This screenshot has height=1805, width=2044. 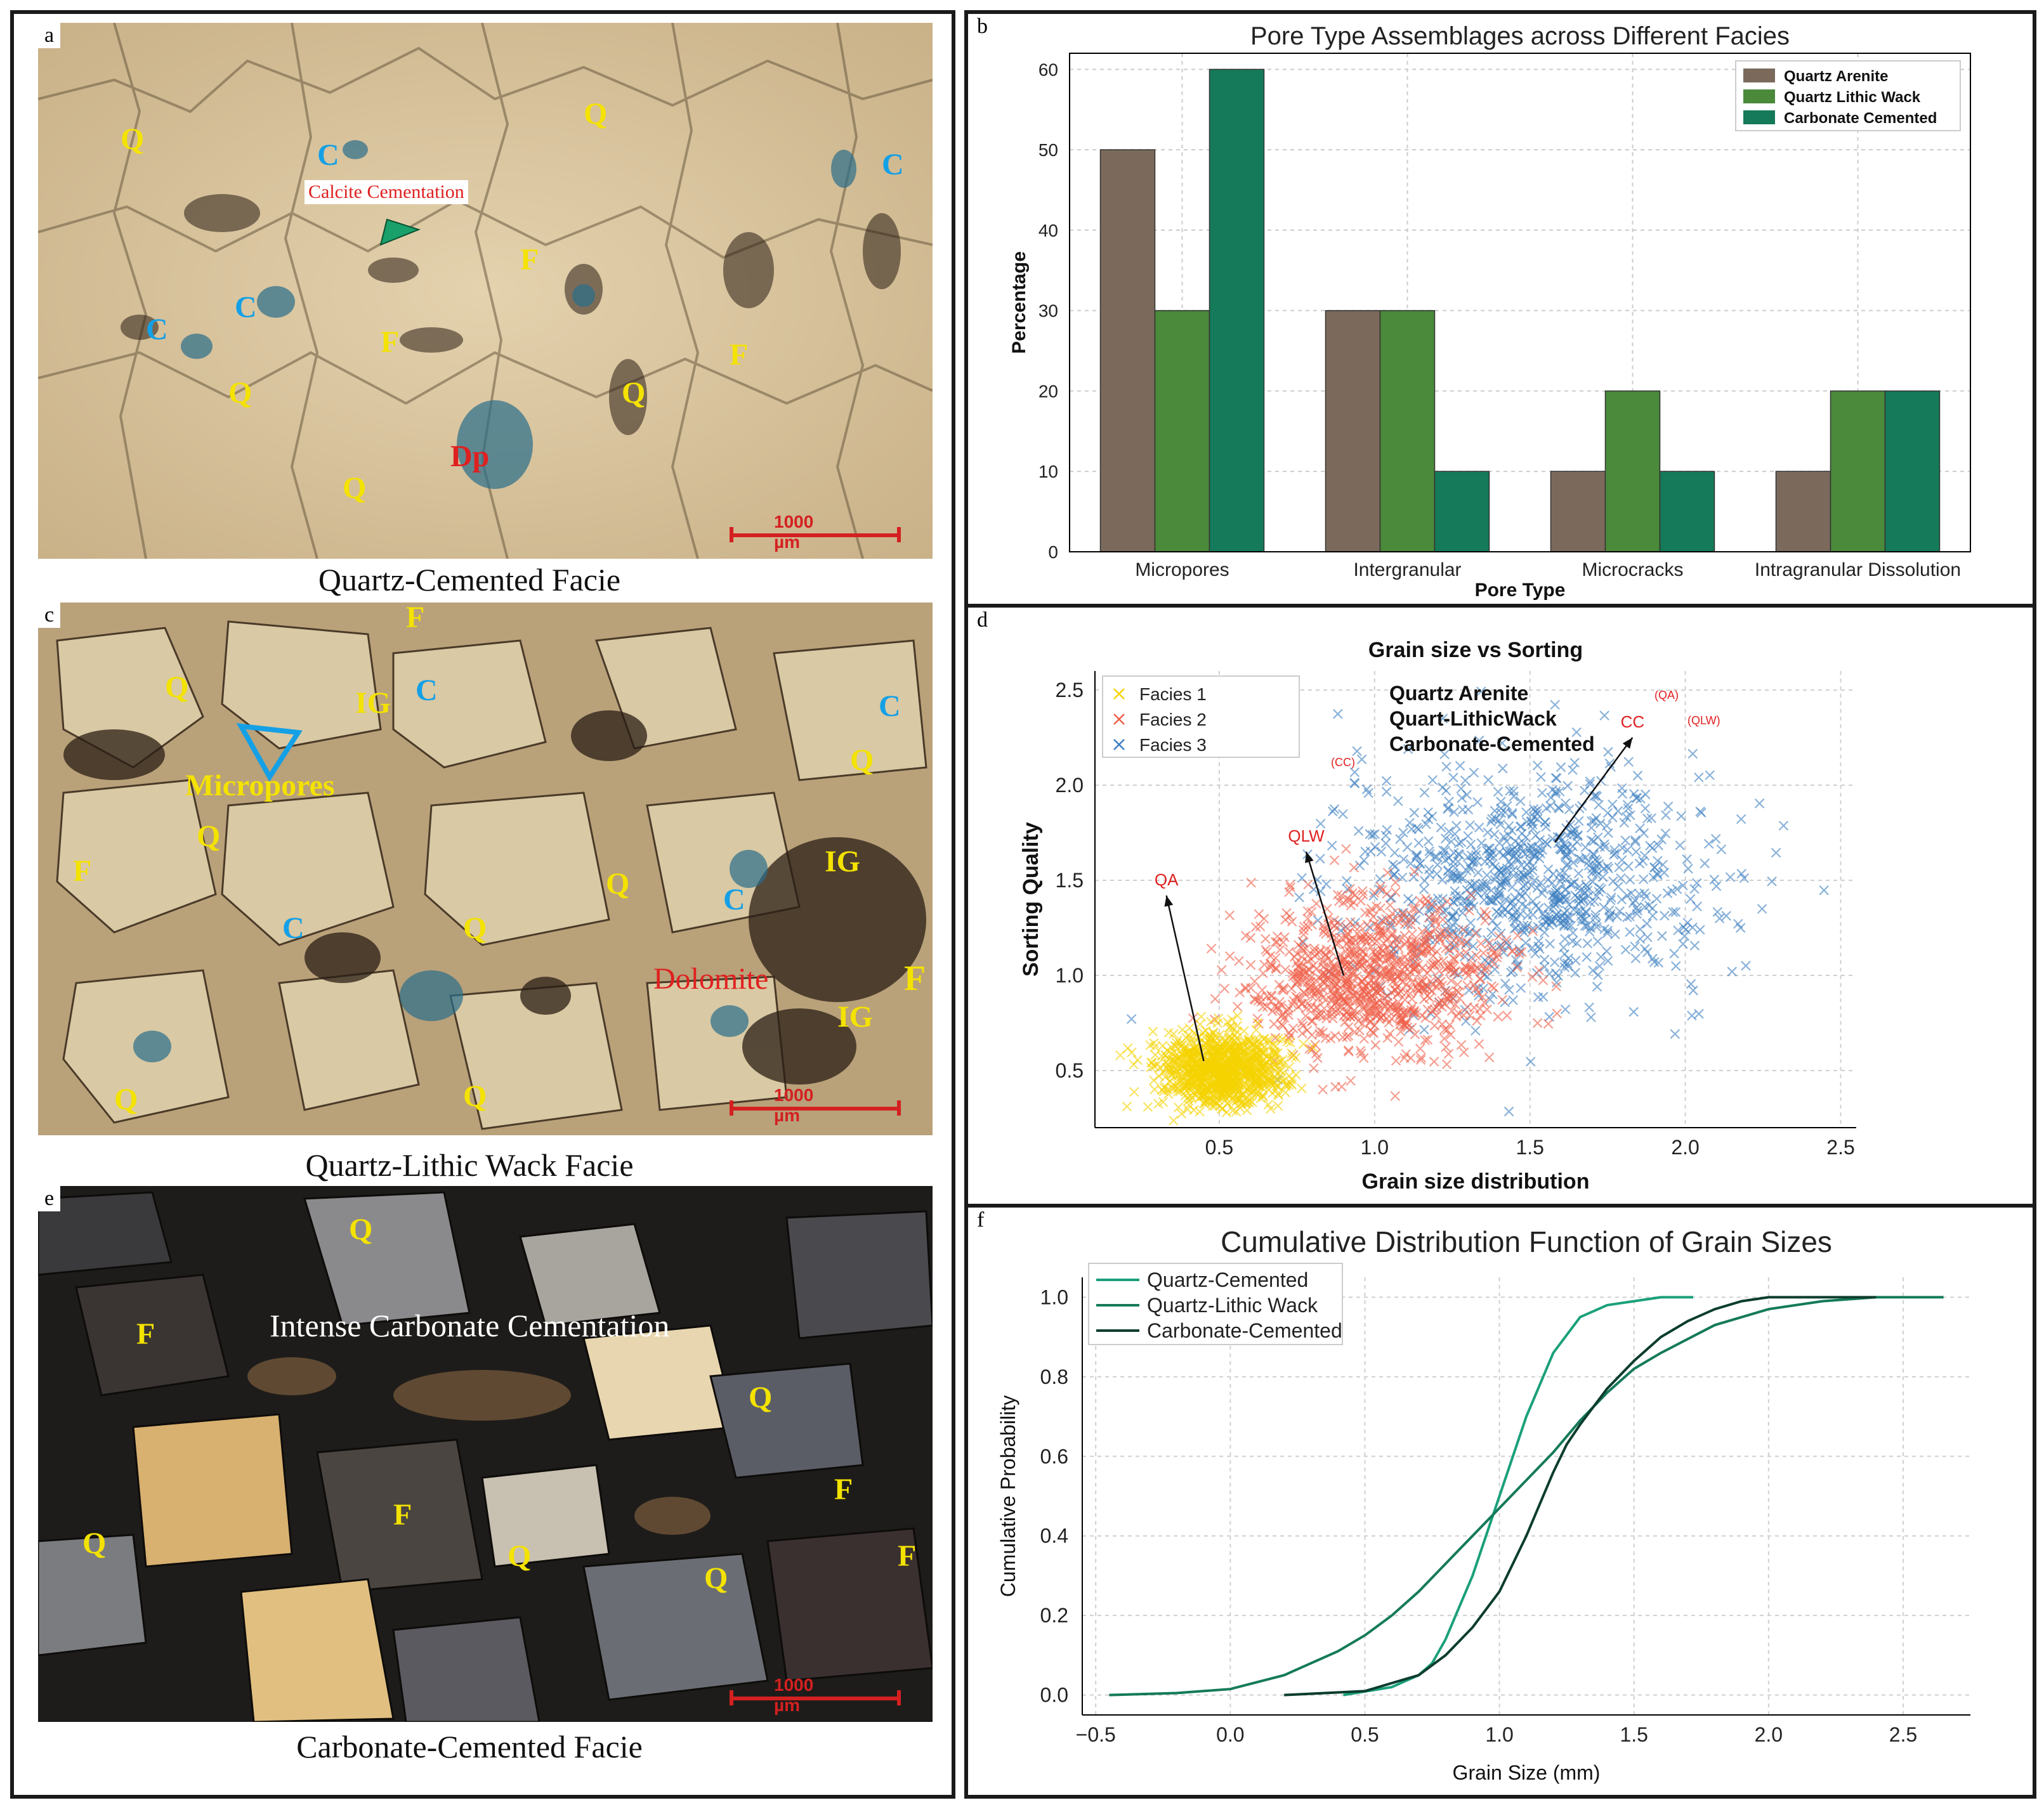 I want to click on bar, so click(x=1687, y=511).